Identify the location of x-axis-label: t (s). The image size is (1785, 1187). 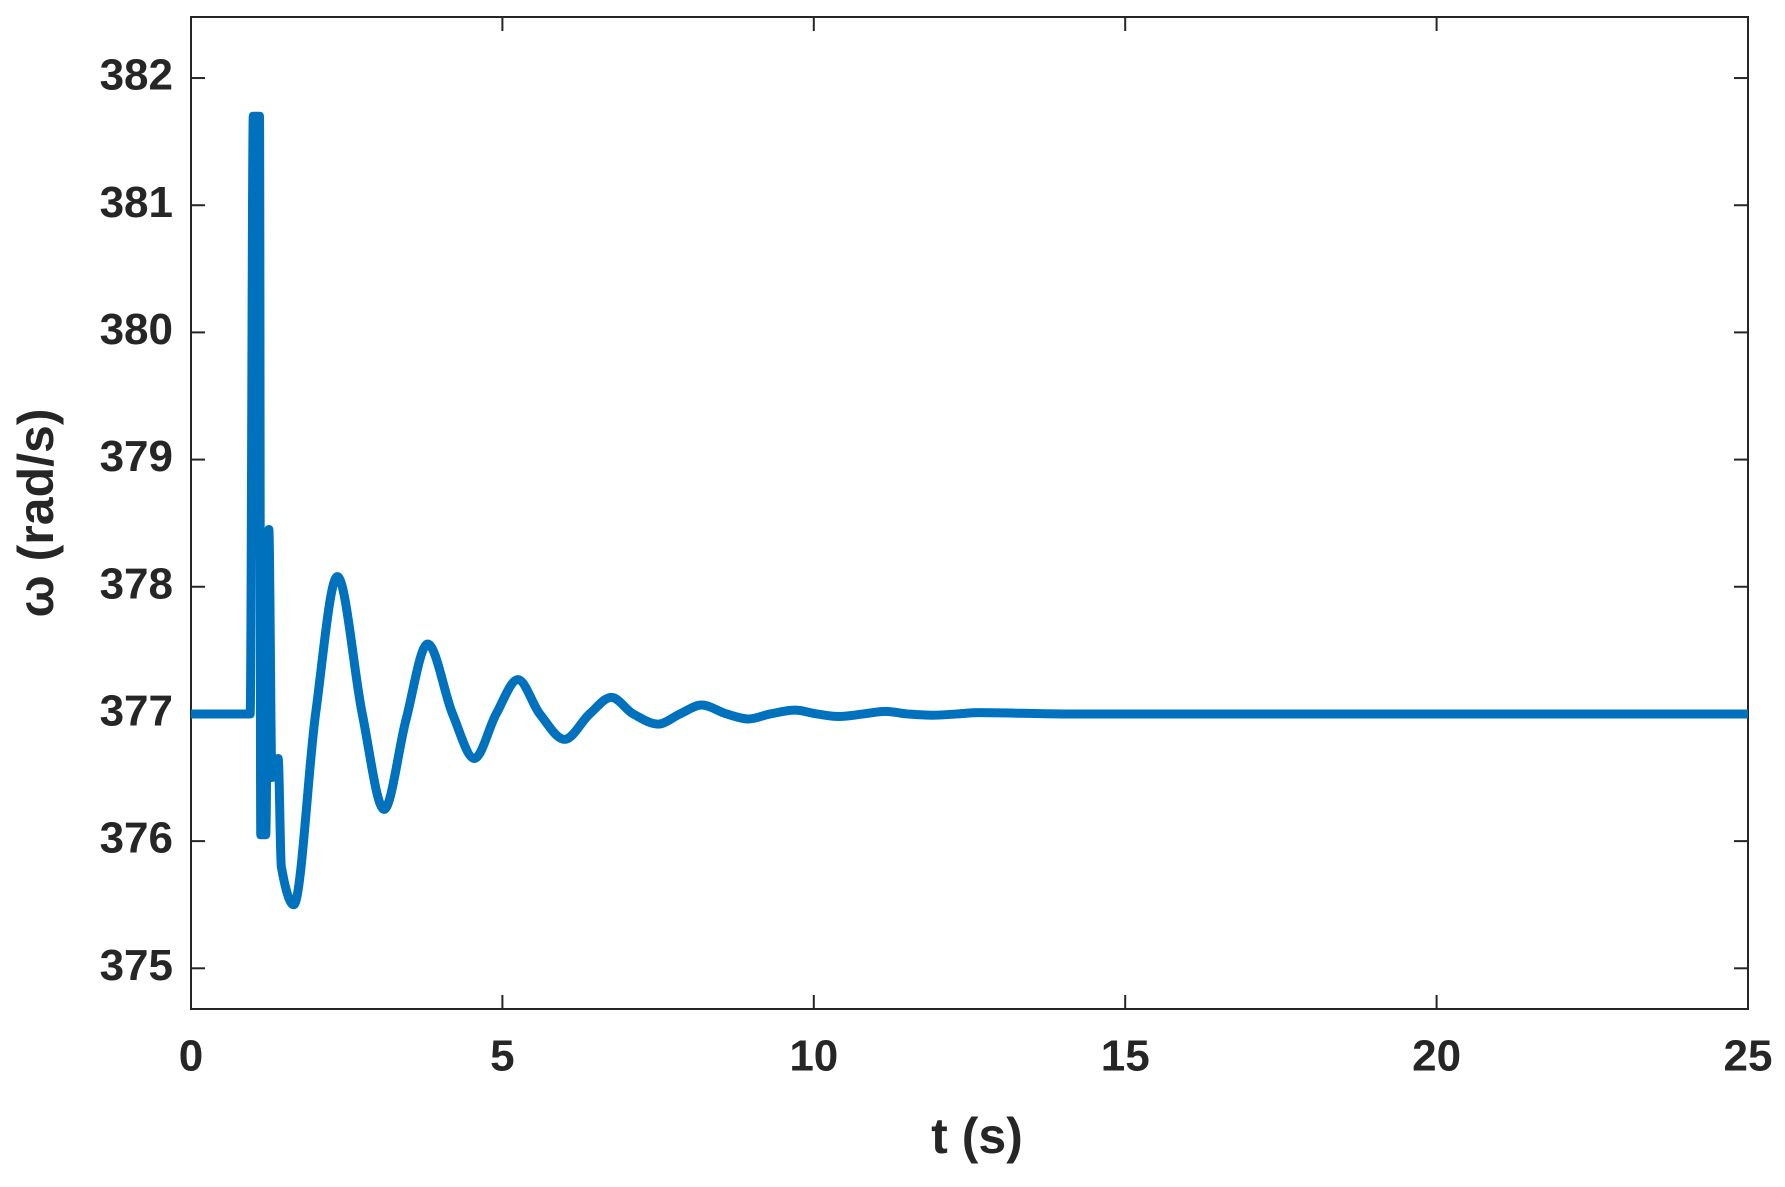
(977, 1136).